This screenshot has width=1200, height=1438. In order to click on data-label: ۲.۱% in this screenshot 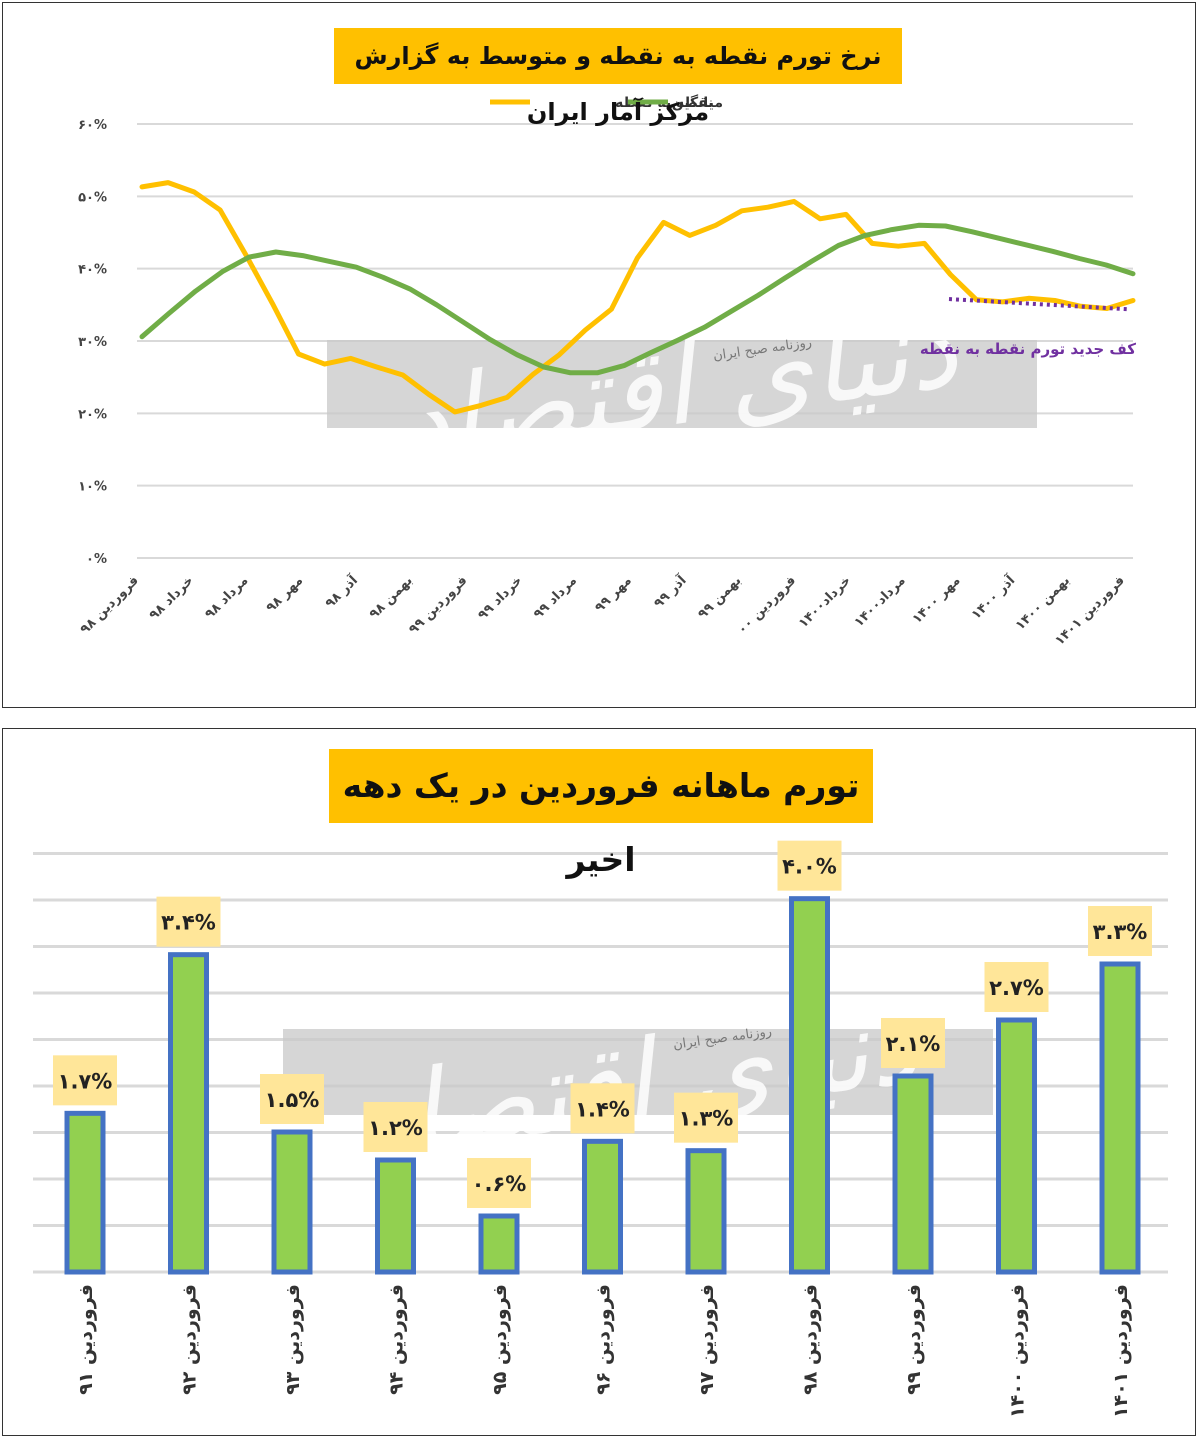, I will do `click(913, 1044)`.